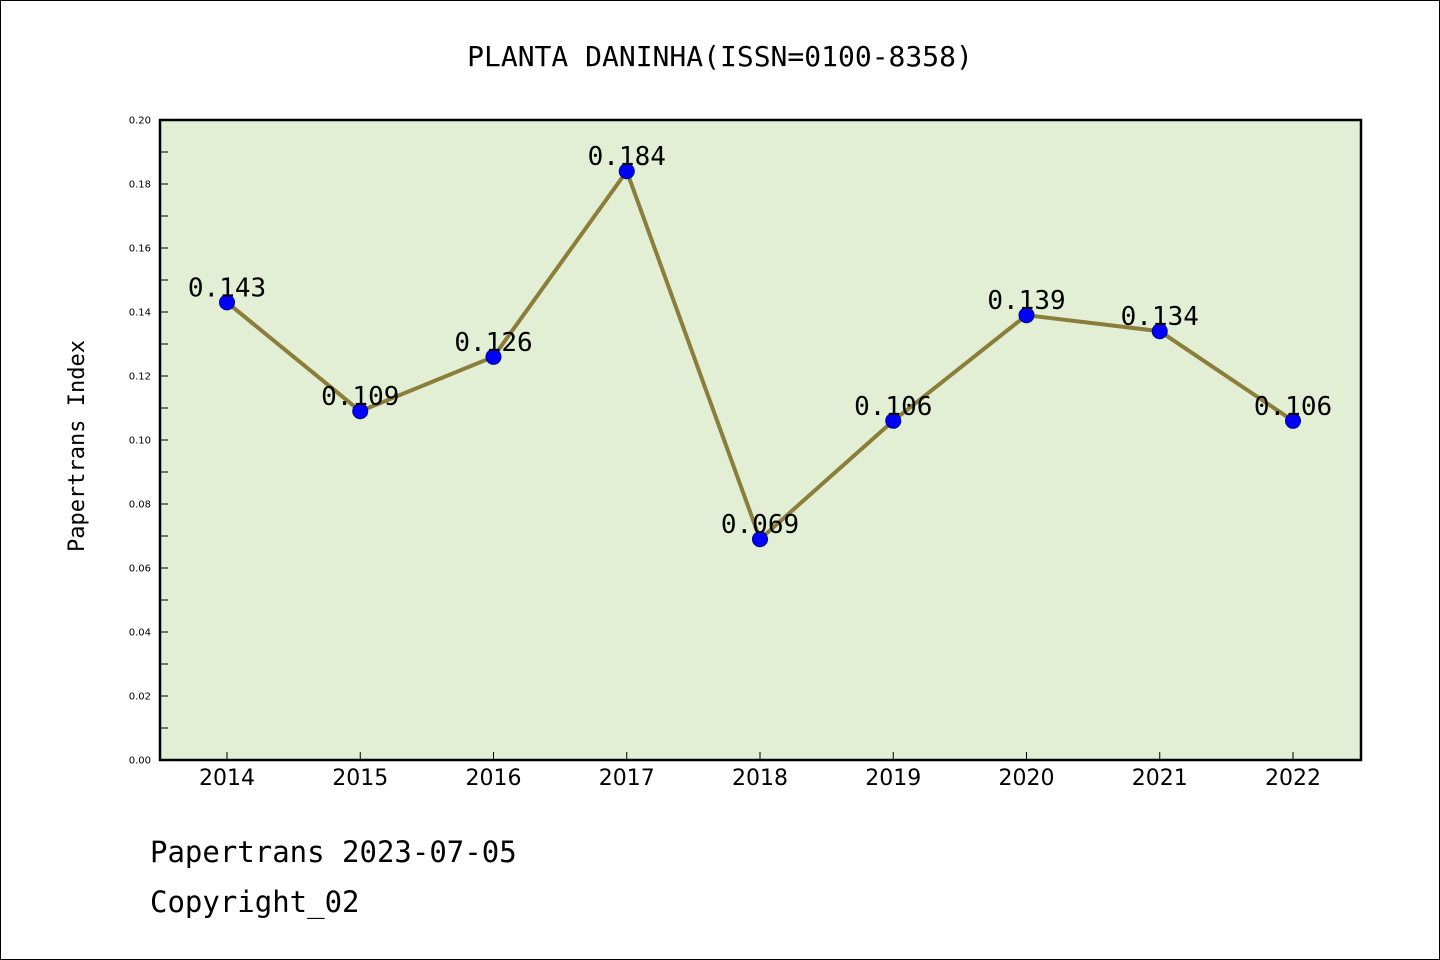  I want to click on data-label: 0.184, so click(627, 157).